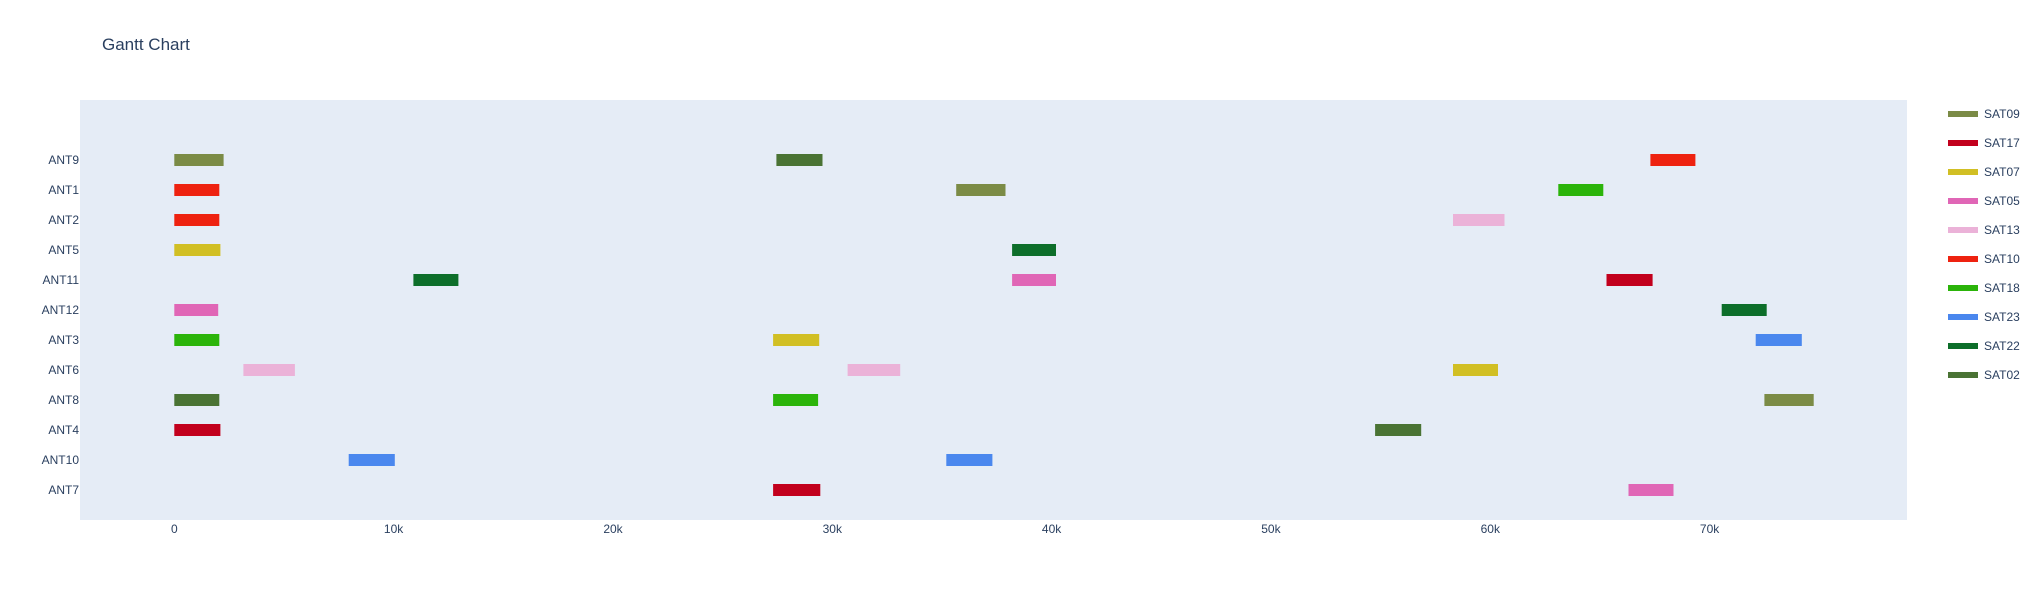  Describe the element at coordinates (197, 430) in the screenshot. I see `gantt-bar-ant4-sat17` at that location.